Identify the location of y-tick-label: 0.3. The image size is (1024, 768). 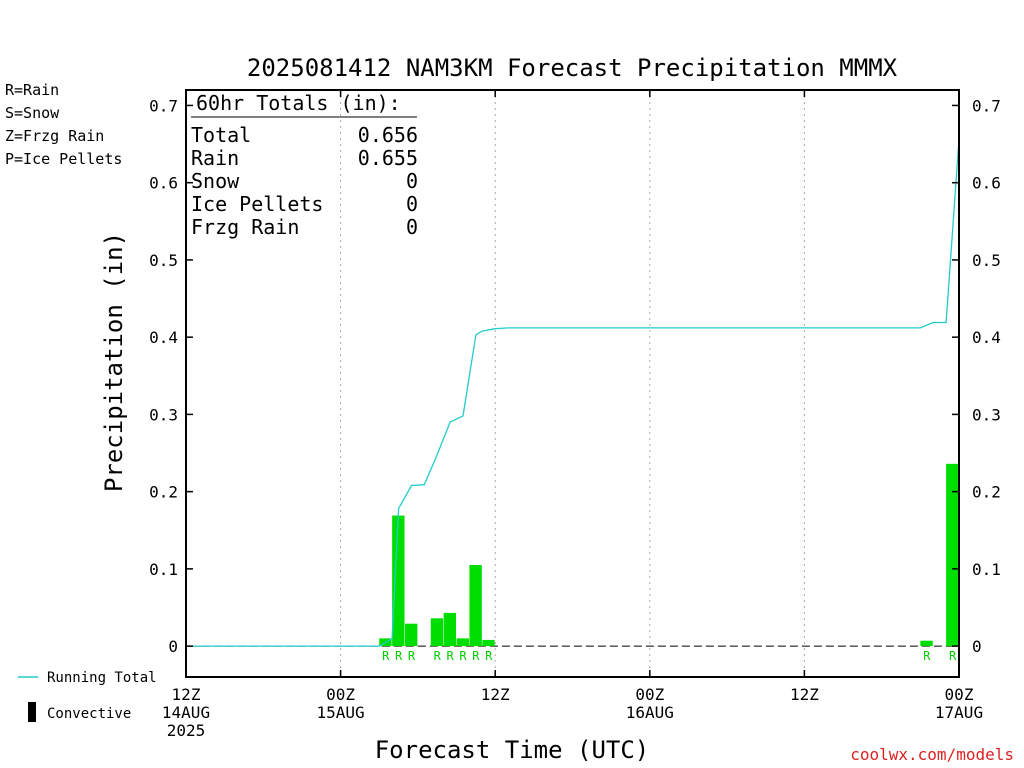
(163, 414).